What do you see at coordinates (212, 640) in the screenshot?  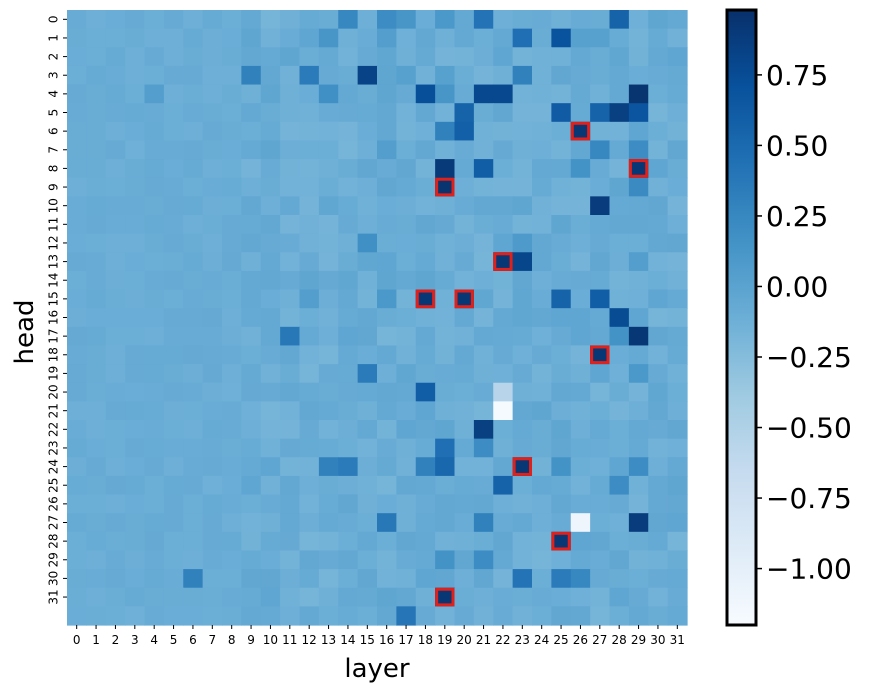 I see `x-tick-label: 7` at bounding box center [212, 640].